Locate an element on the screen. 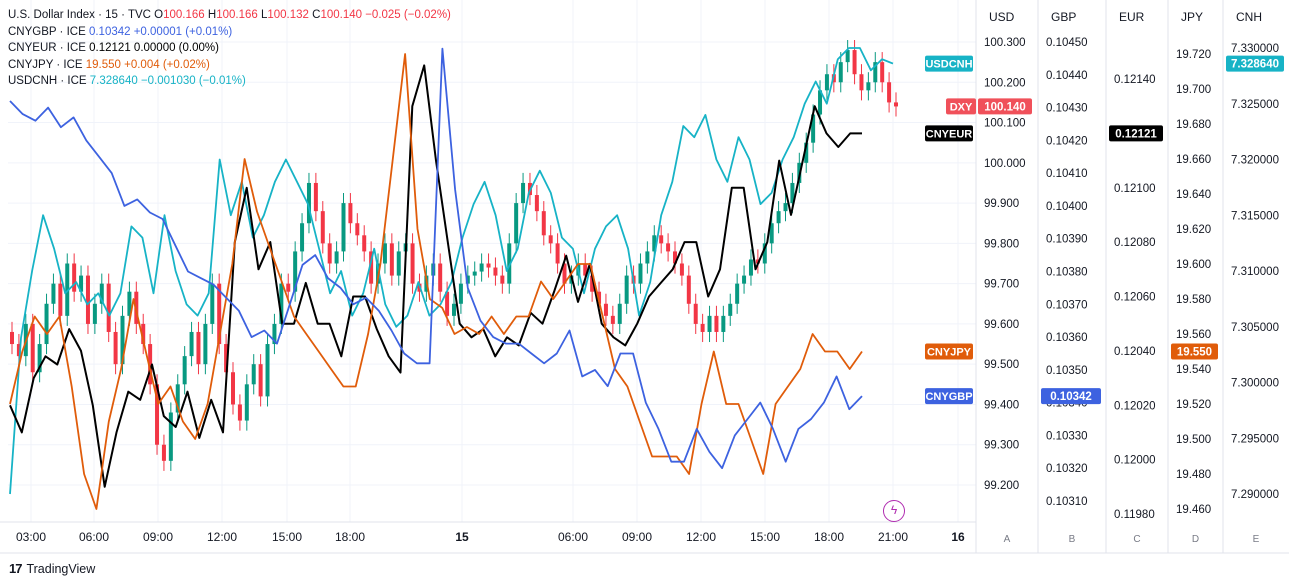 This screenshot has width=1289, height=584. legend-row: CNYEUR · ICE 0.12121 0.00000 (0.00%) is located at coordinates (229, 48).